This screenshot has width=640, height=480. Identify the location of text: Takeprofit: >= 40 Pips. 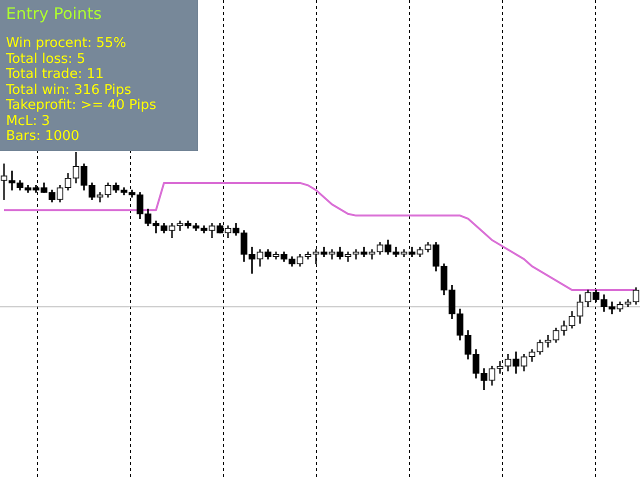
(82, 105).